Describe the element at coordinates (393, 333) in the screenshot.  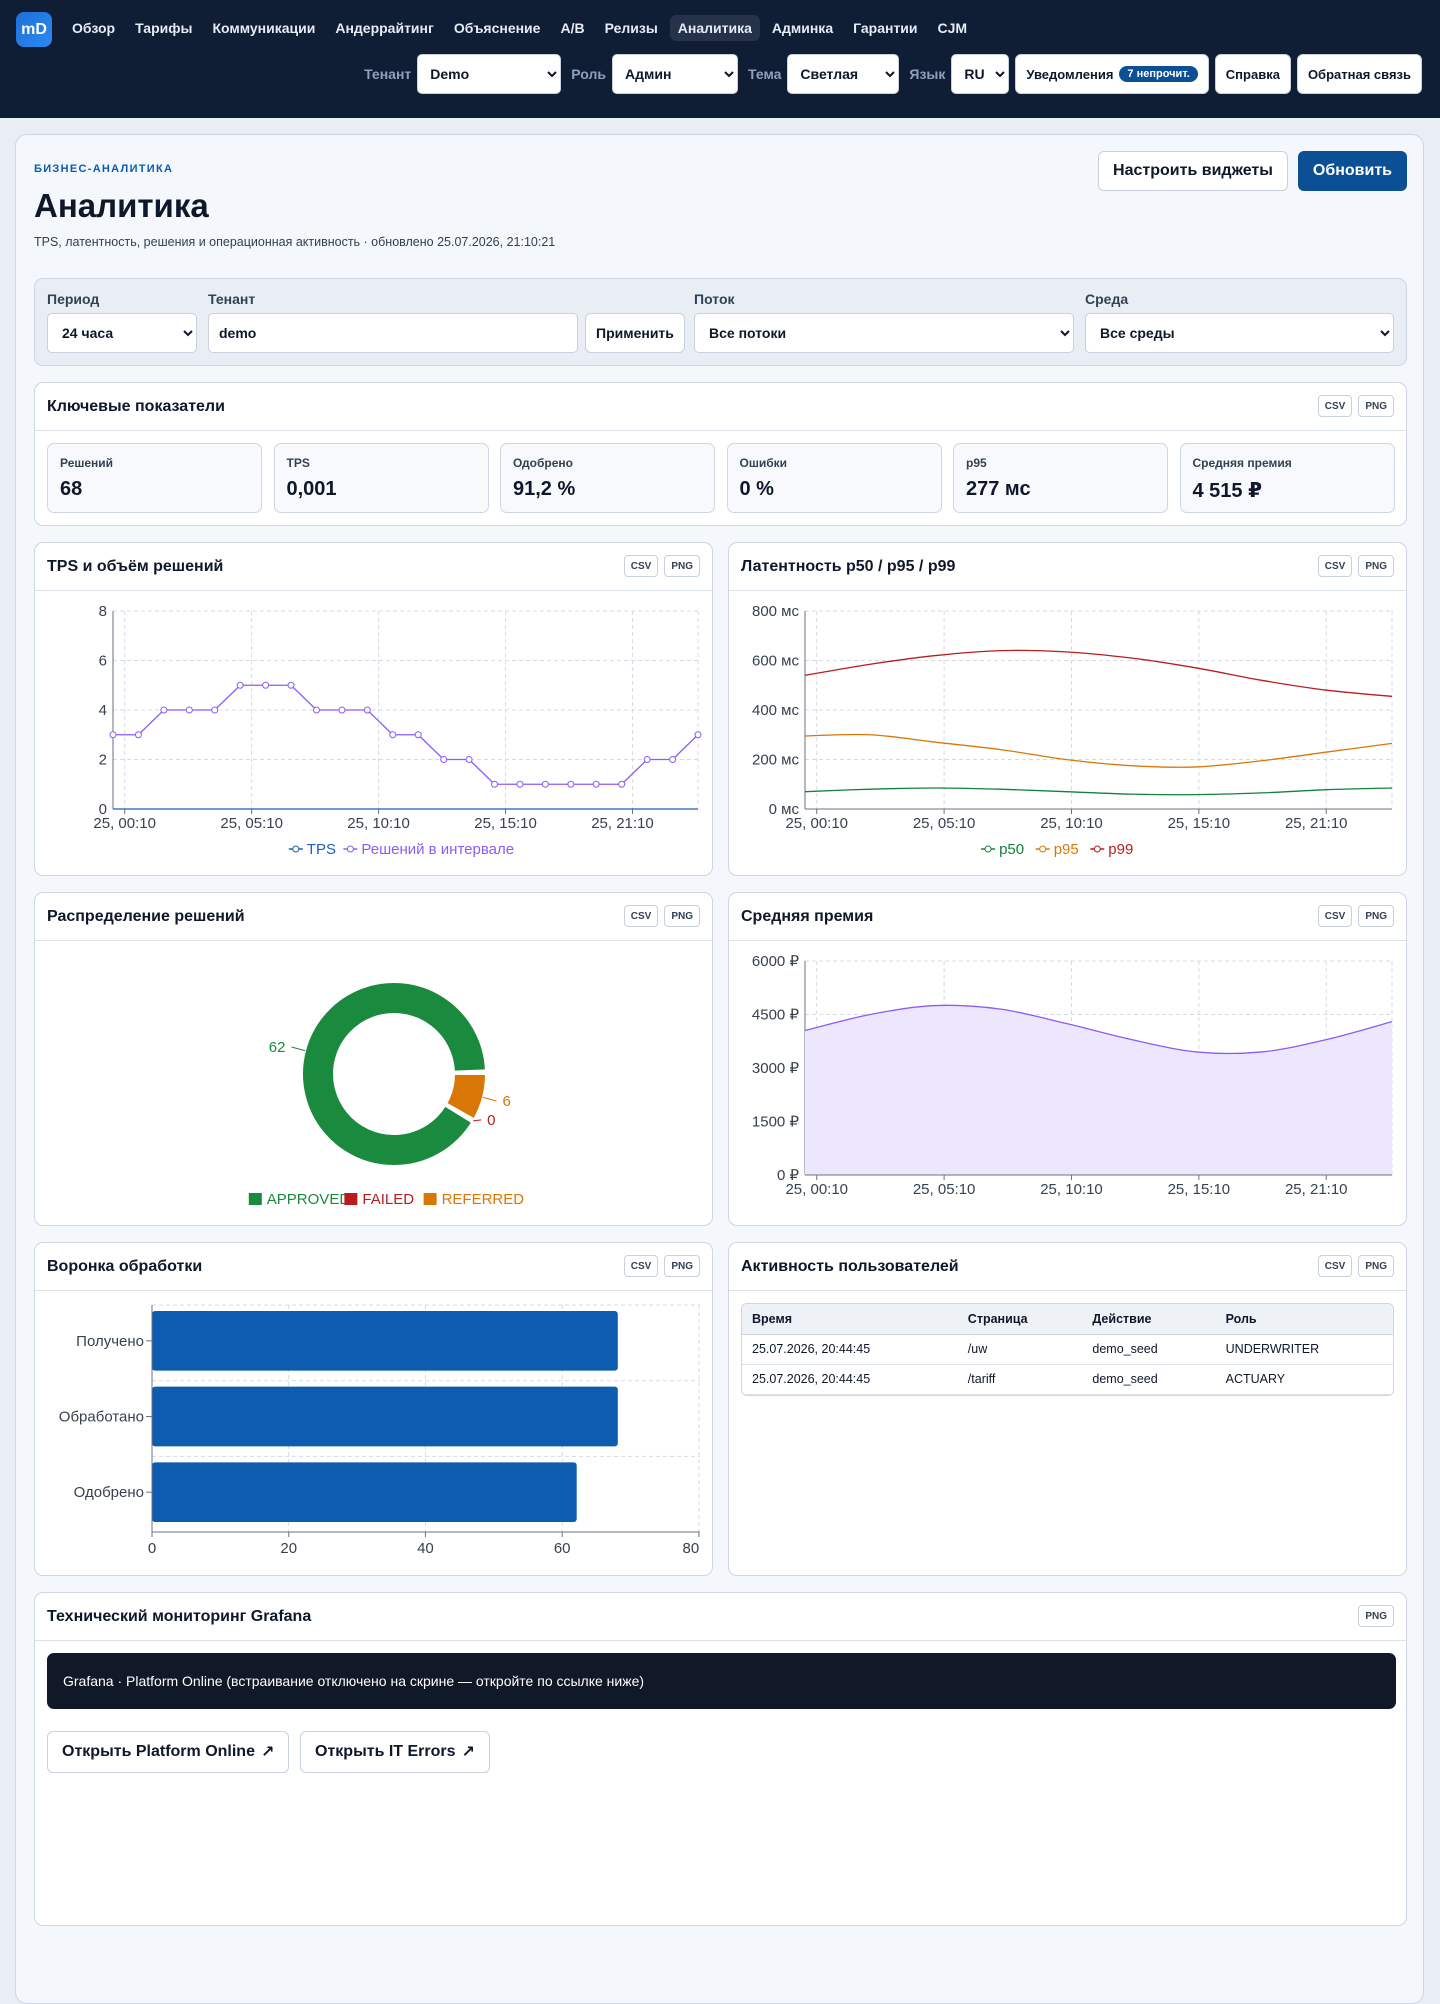
I see `tenant-input` at that location.